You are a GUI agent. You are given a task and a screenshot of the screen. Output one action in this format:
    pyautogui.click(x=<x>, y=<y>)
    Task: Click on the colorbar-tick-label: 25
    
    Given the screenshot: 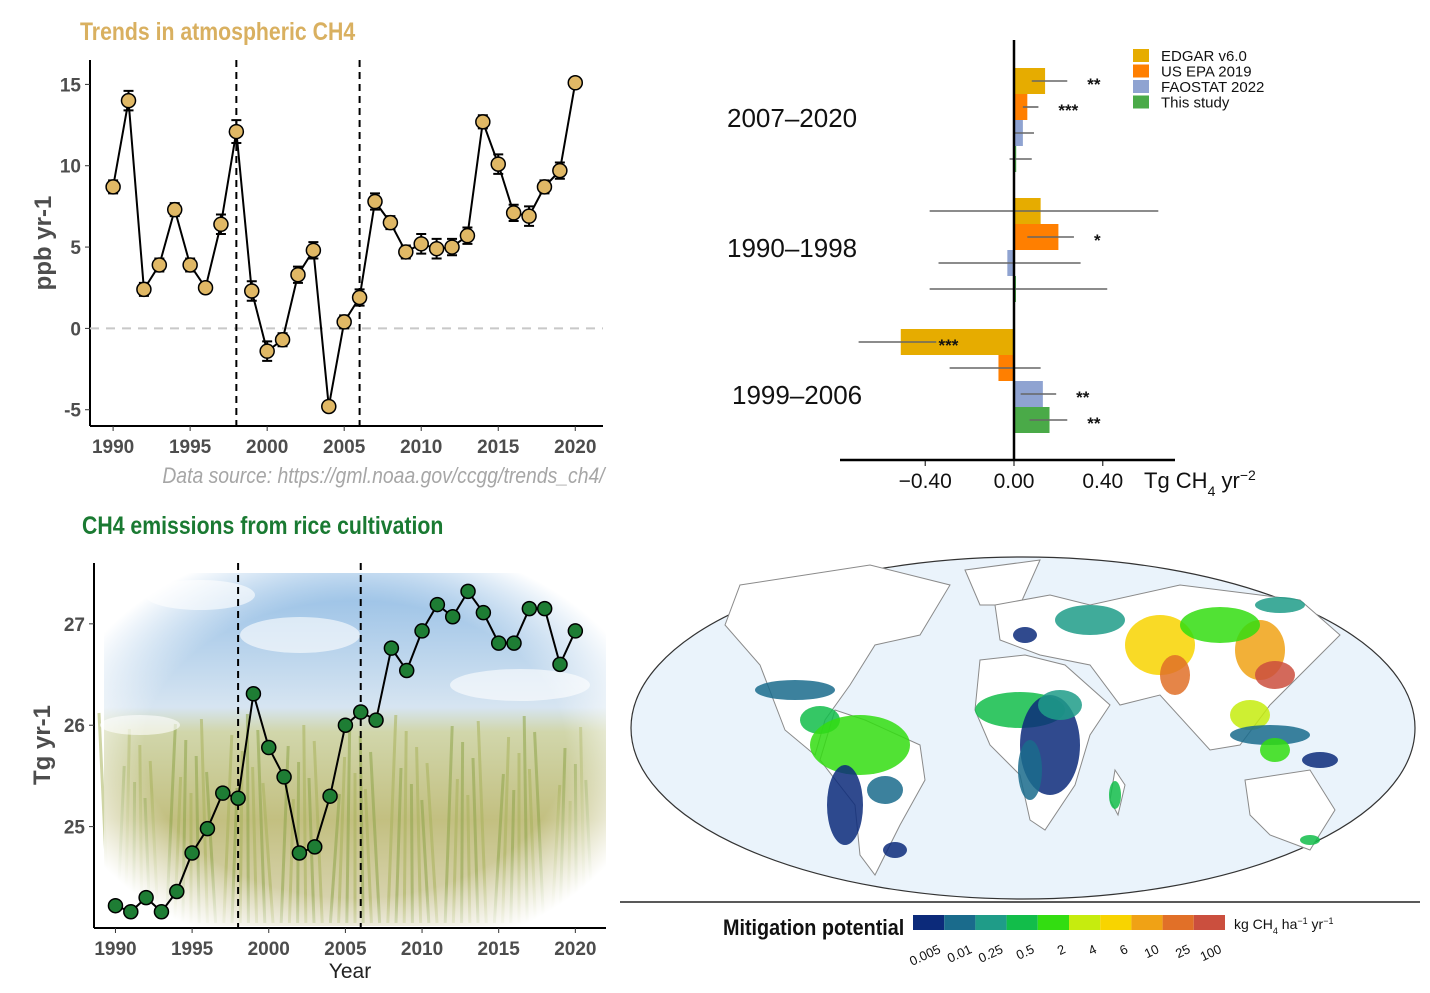 What is the action you would take?
    pyautogui.click(x=1182, y=951)
    